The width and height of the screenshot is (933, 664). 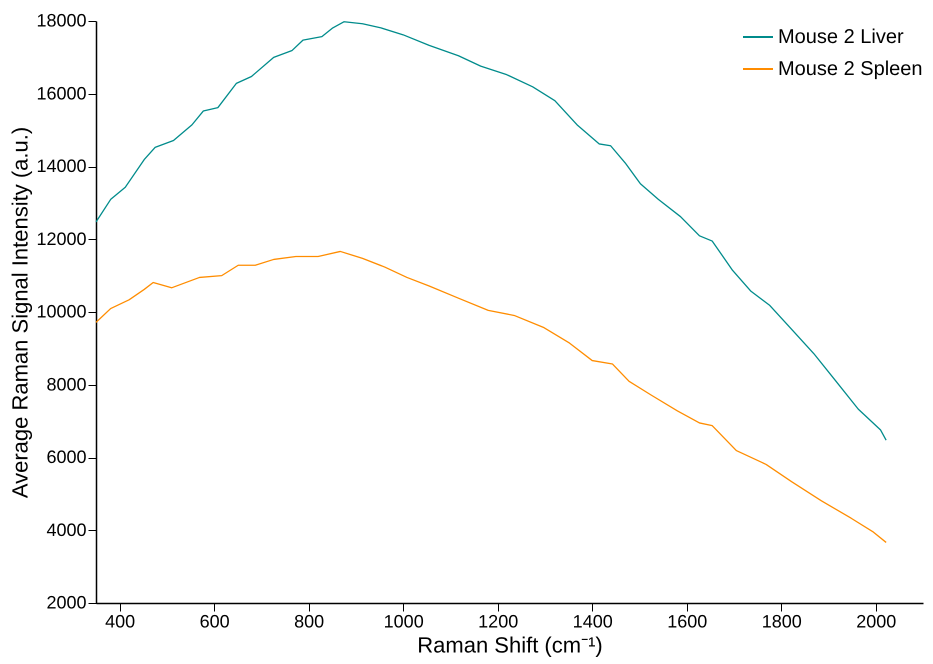 I want to click on x-axis-title: Raman Shift (cm⁻¹), so click(x=510, y=645).